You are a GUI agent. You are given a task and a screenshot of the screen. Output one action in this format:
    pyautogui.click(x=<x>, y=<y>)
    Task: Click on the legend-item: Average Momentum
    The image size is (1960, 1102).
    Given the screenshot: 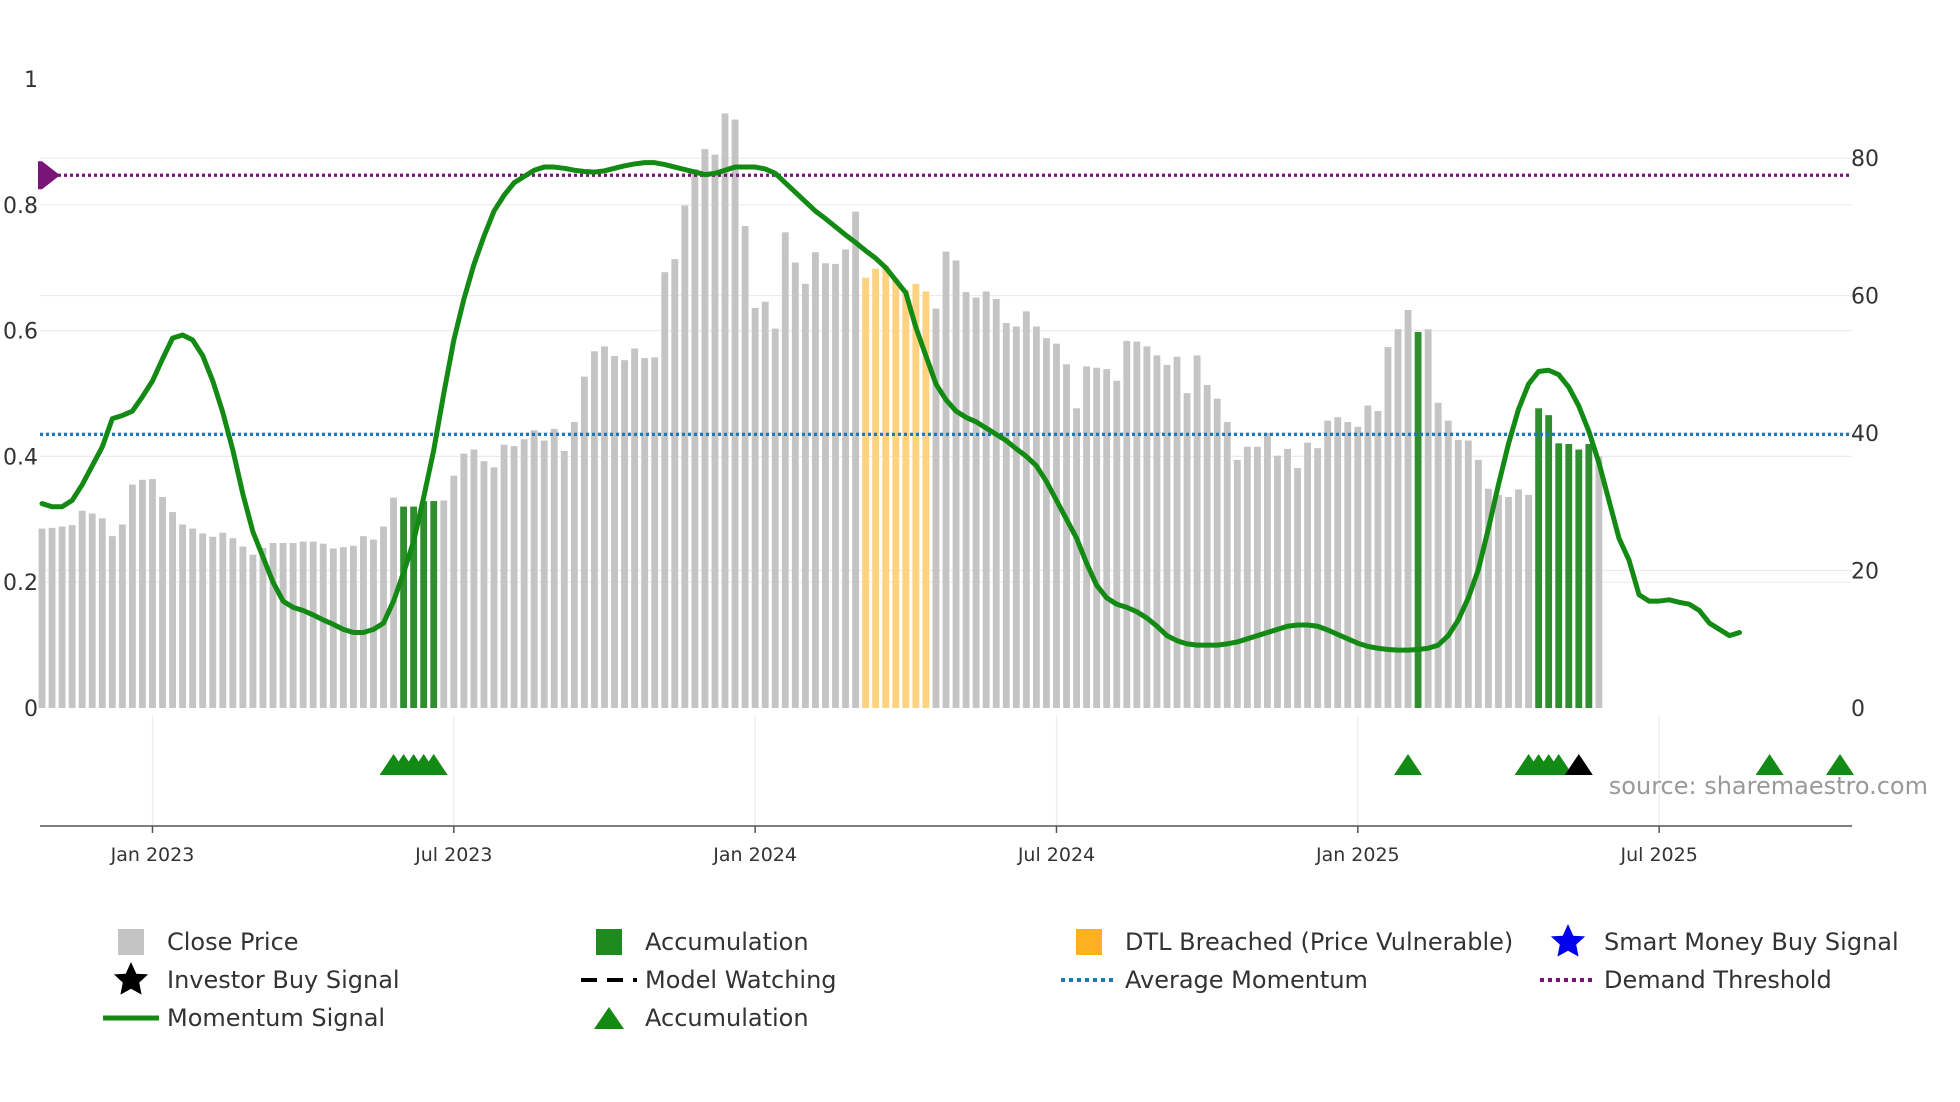 What is the action you would take?
    pyautogui.click(x=1210, y=980)
    